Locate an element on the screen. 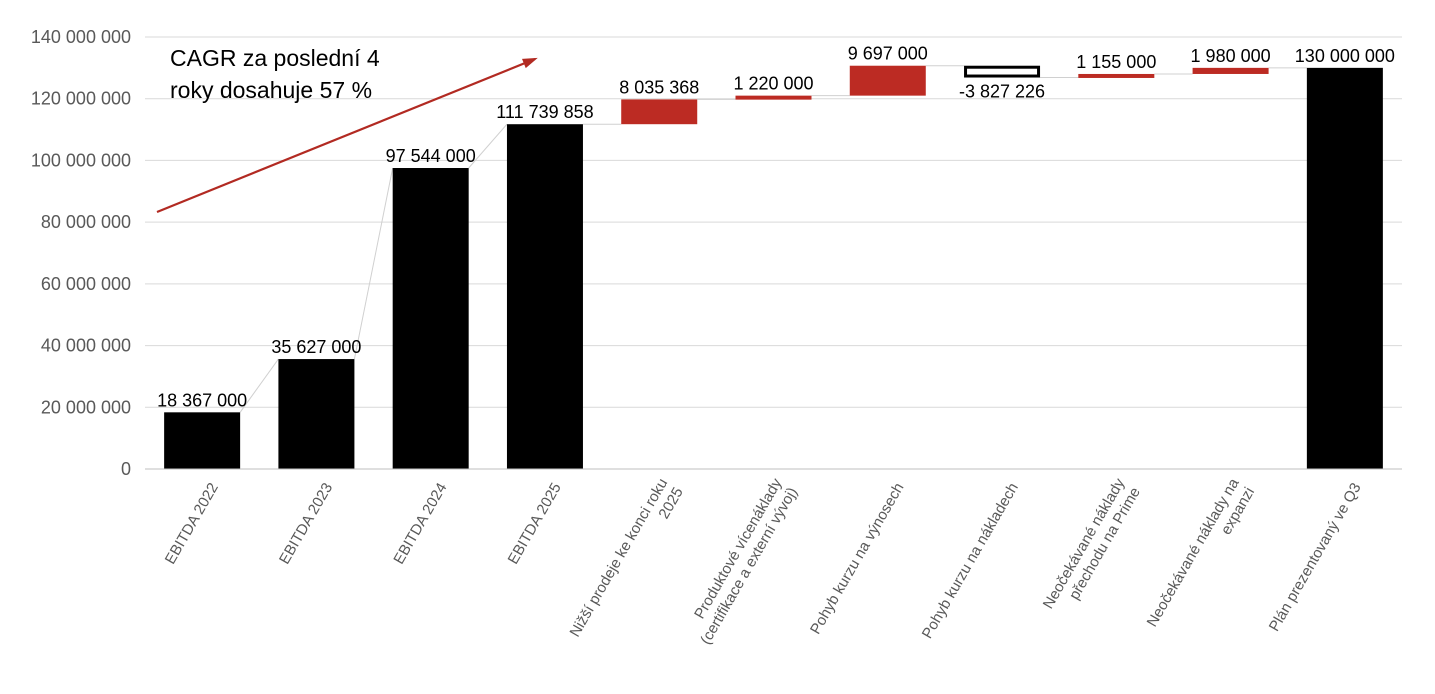 This screenshot has height=694, width=1435. data-label: -3 827 226 is located at coordinates (1002, 92).